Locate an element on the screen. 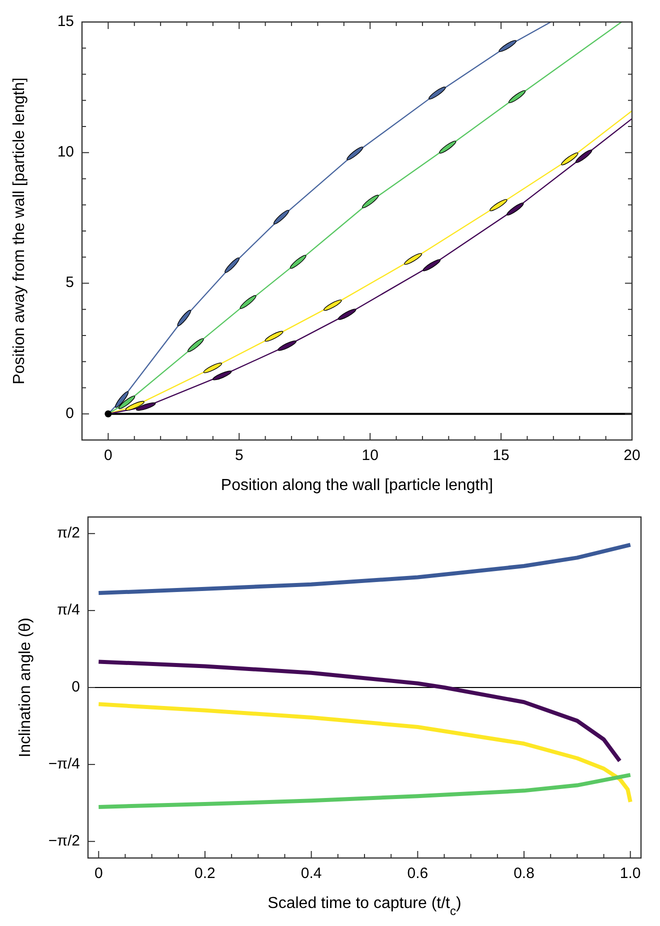  y-tick-label: −π/4 is located at coordinates (64, 763).